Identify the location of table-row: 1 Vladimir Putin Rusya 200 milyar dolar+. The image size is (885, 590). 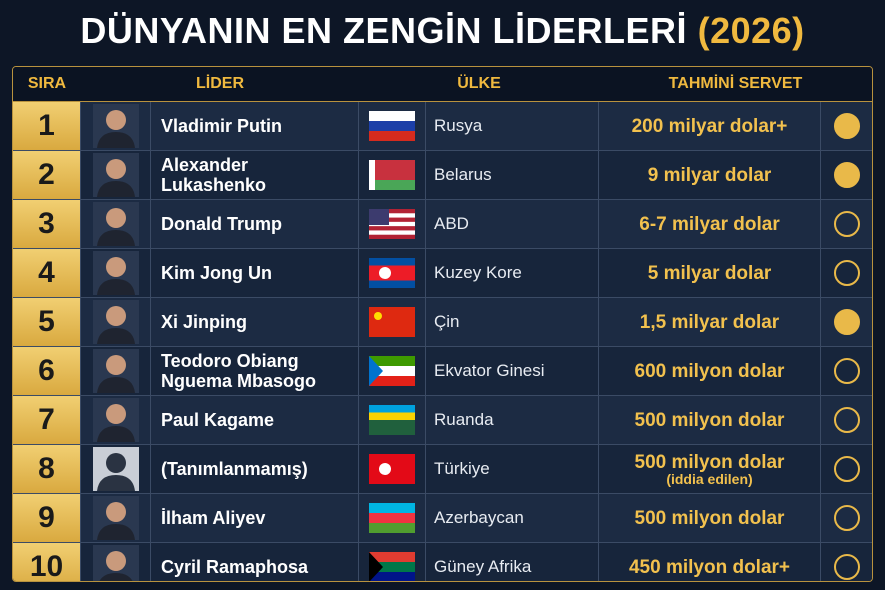
(442, 126).